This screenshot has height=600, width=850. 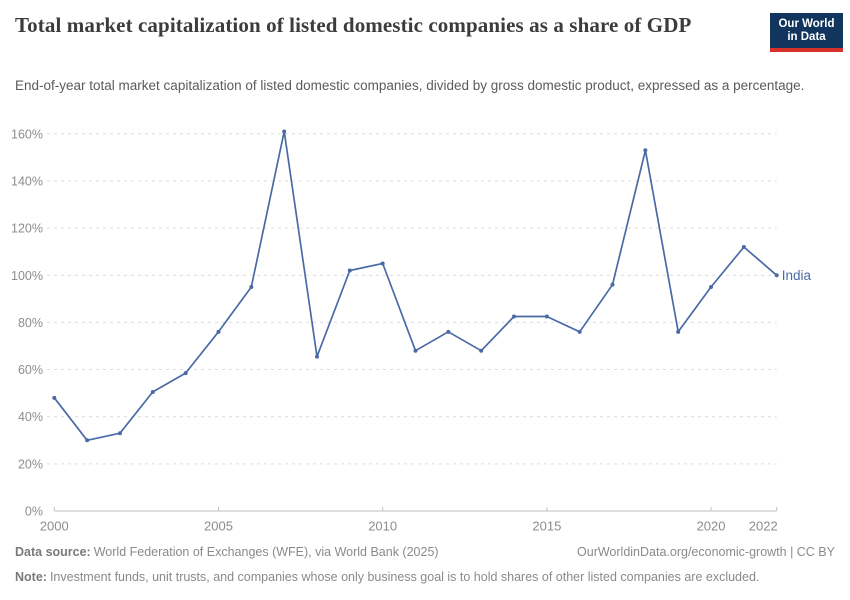 What do you see at coordinates (27, 134) in the screenshot?
I see `y-tick-label: 160%` at bounding box center [27, 134].